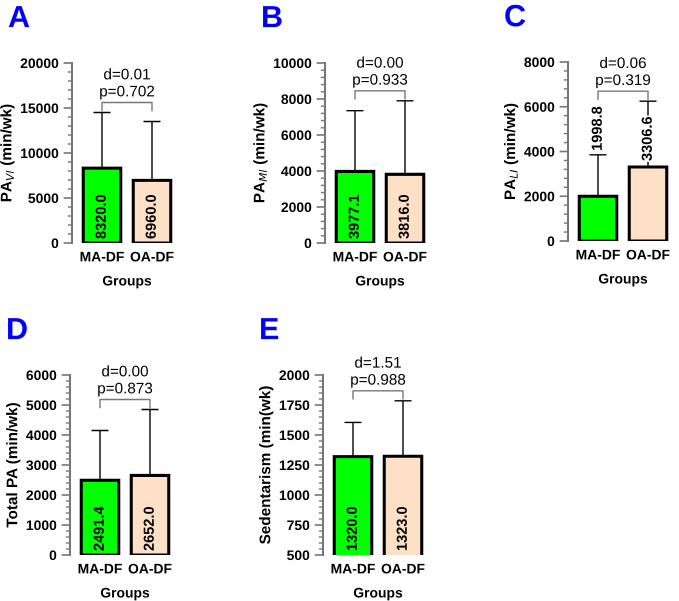 The width and height of the screenshot is (679, 601). I want to click on data-label: 2652.0, so click(149, 528).